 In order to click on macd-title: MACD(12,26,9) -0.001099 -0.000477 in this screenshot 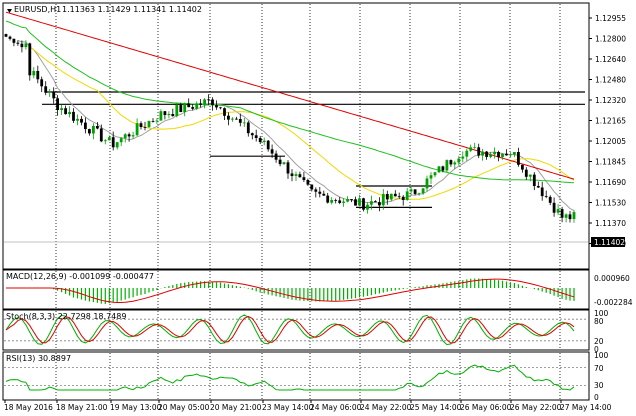, I will do `click(80, 276)`.